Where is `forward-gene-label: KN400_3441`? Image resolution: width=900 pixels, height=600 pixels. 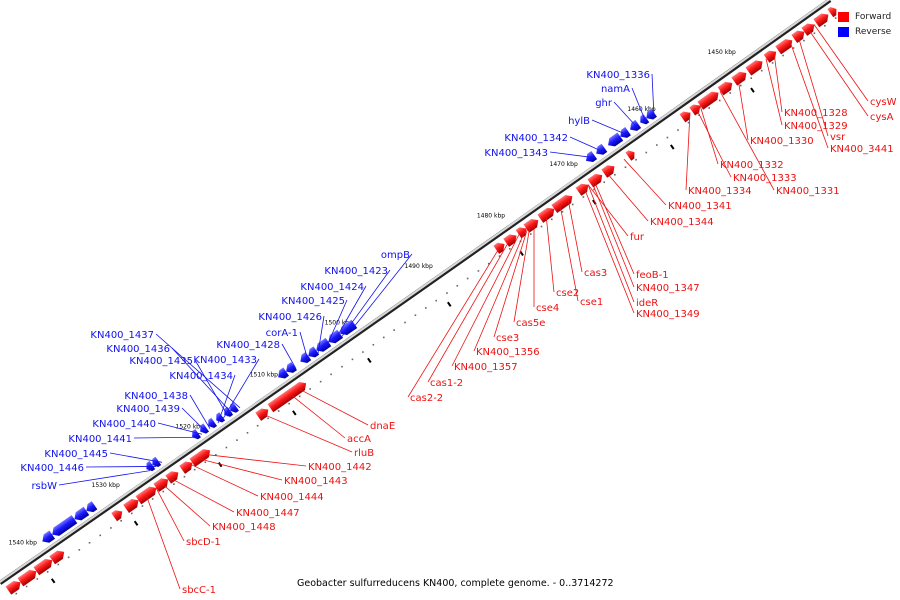
forward-gene-label: KN400_3441 is located at coordinates (862, 149).